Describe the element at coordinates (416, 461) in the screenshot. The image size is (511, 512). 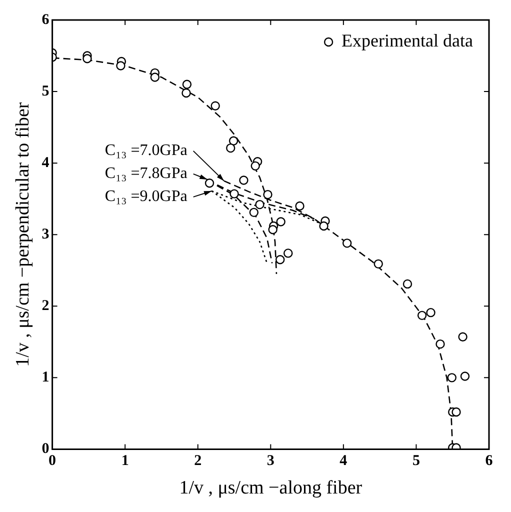
I see `x-tick-label: 5` at that location.